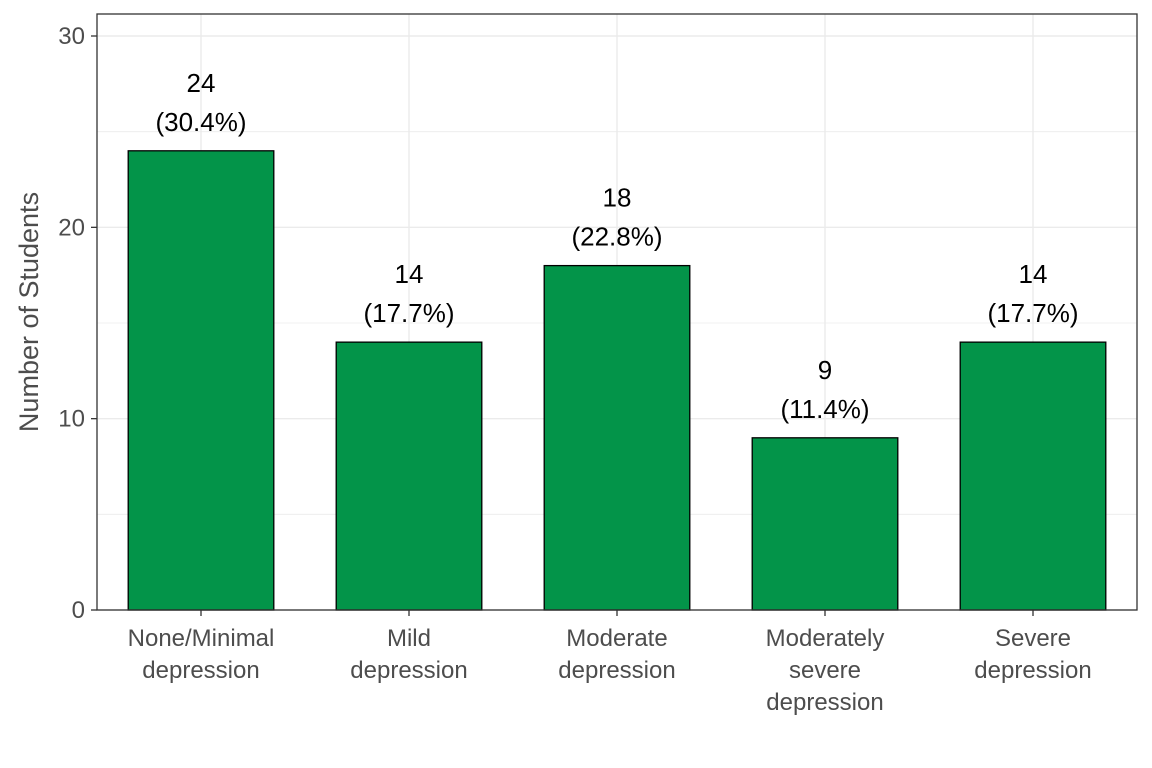 This screenshot has height=768, width=1152. Describe the element at coordinates (71, 227) in the screenshot. I see `y-tick-label: 20` at that location.